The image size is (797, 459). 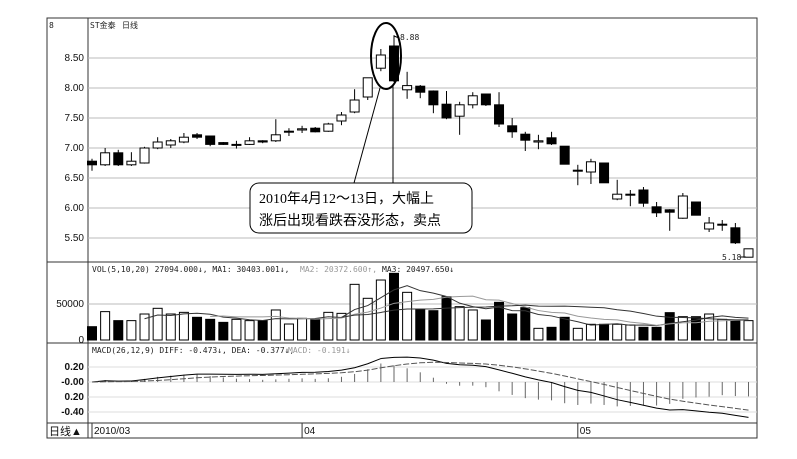 What do you see at coordinates (75, 58) in the screenshot?
I see `price-tick-label: 8.50` at bounding box center [75, 58].